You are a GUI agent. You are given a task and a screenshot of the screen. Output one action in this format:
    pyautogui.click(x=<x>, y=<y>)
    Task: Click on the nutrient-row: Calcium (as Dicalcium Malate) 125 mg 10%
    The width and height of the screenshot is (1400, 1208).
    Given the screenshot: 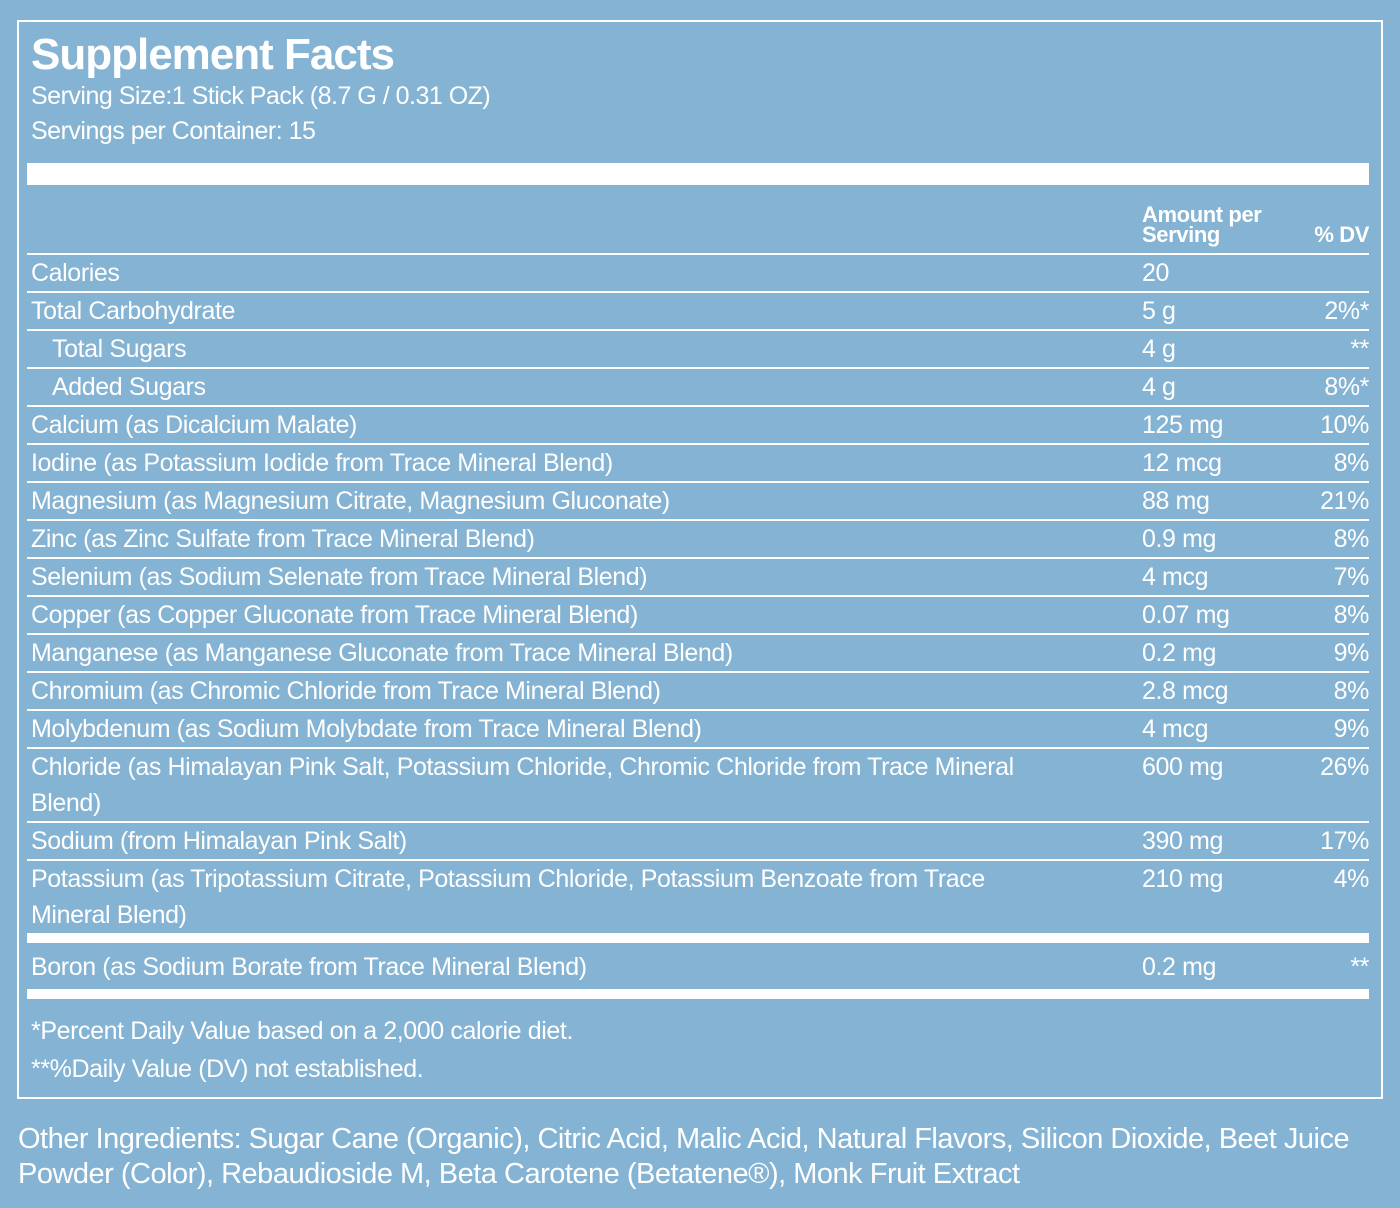 What is the action you would take?
    pyautogui.click(x=698, y=426)
    